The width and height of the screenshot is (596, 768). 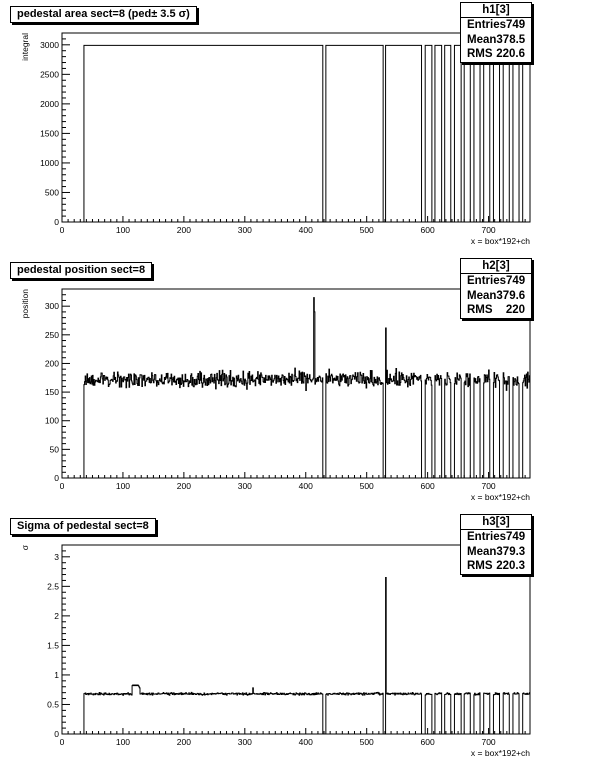 I want to click on y-axis-label: σ, so click(x=25, y=547).